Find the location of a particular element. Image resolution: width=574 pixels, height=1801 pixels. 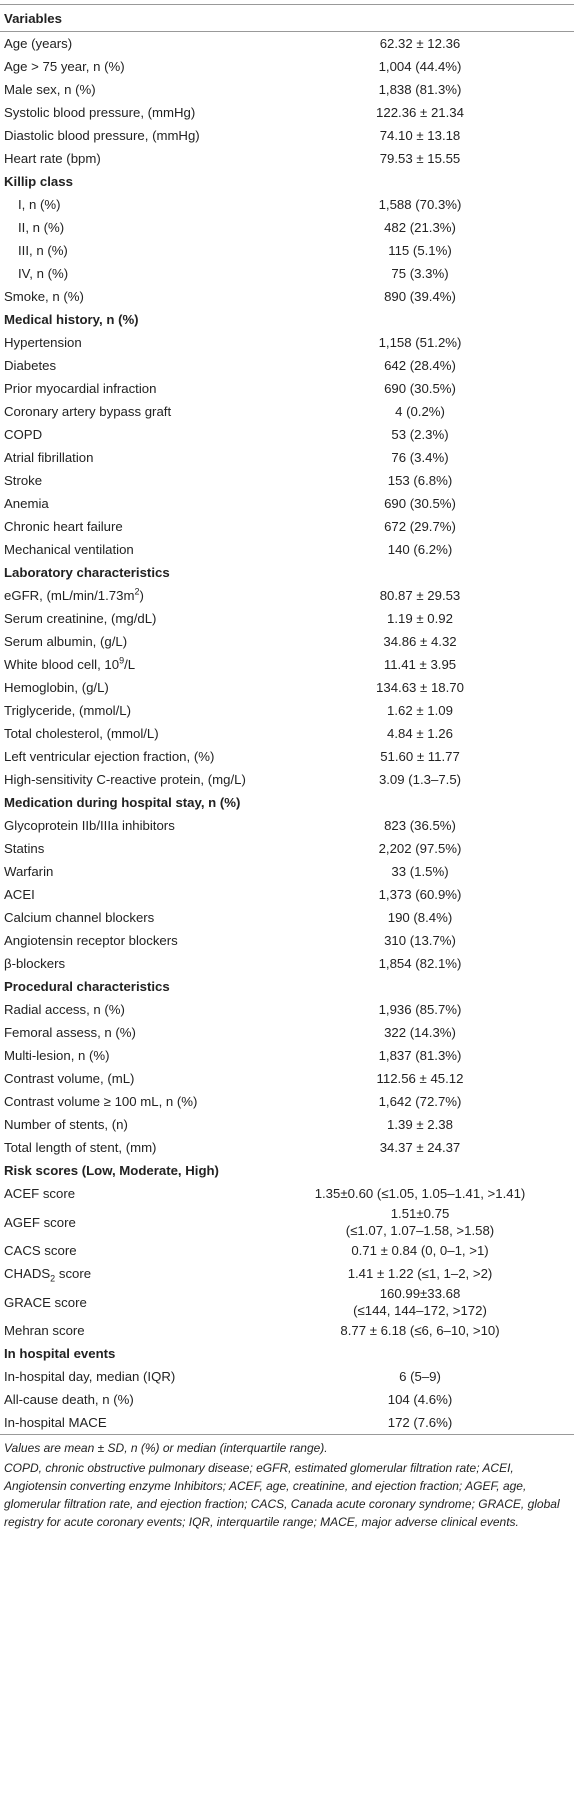

data-row: Contrast volume, (mL) 112.56 ± 45.12 is located at coordinates (287, 1078).